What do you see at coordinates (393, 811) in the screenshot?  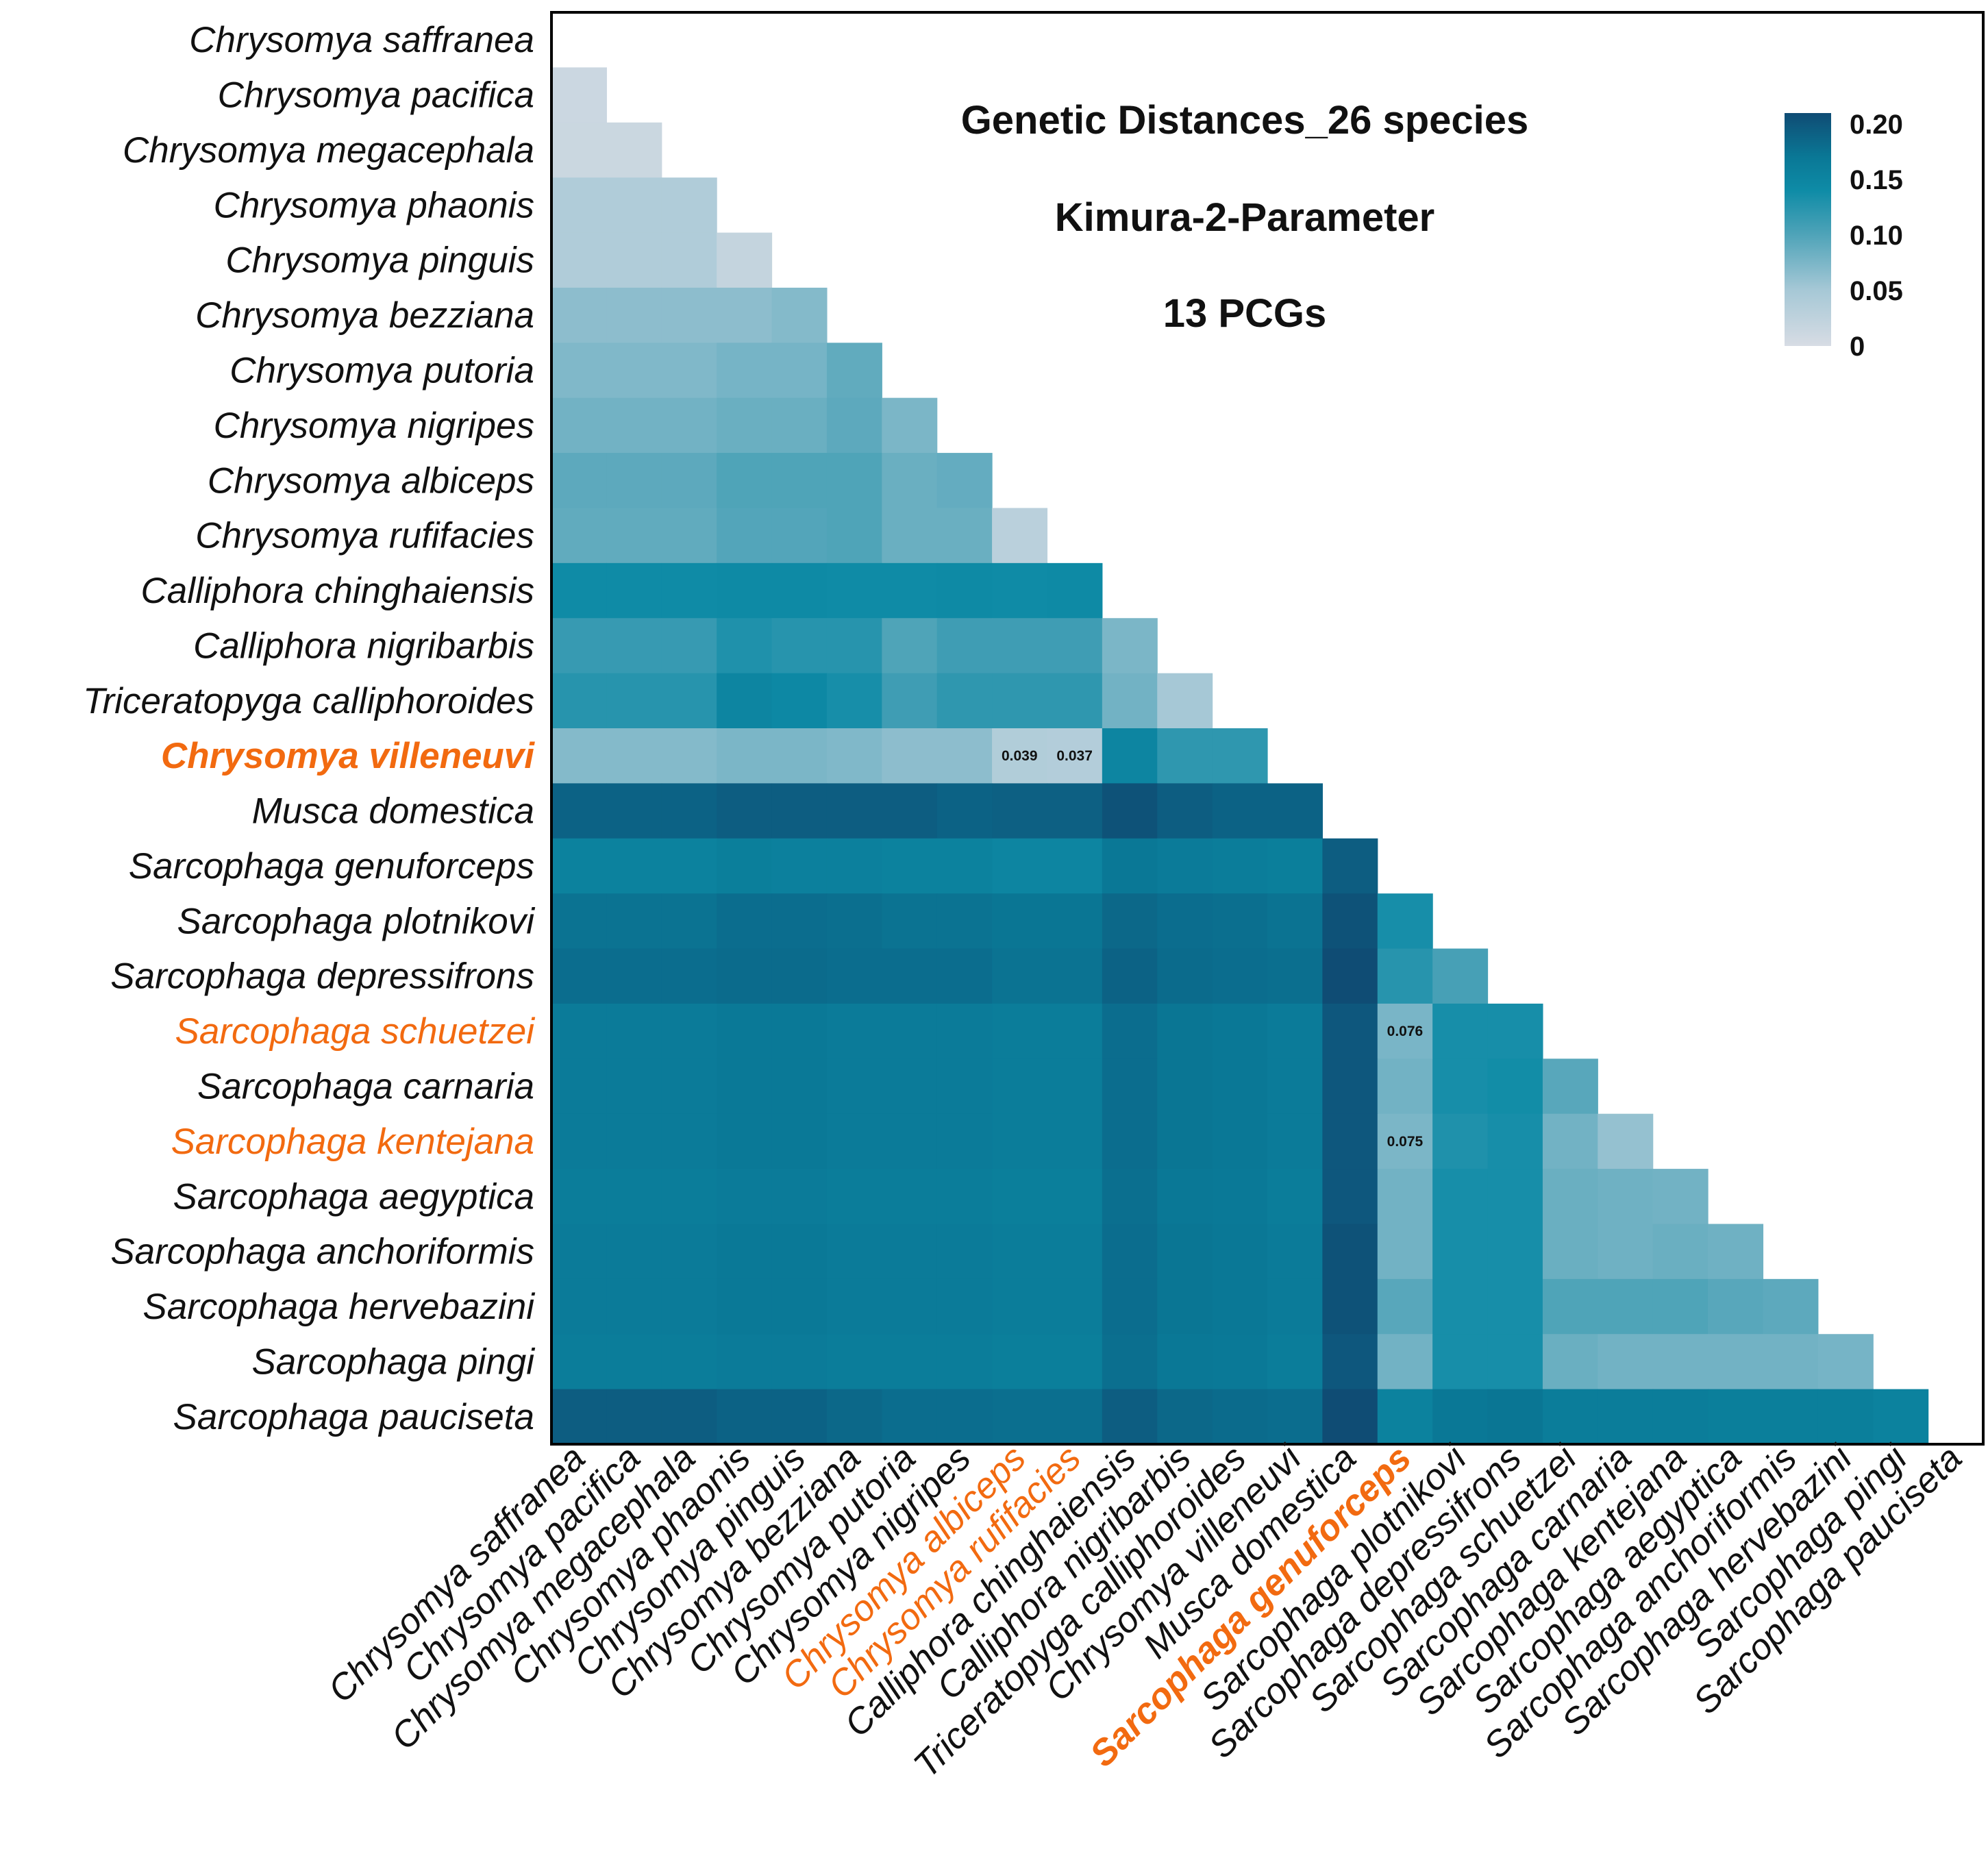 I see `row-label-musca-domestica: Musca domestica` at bounding box center [393, 811].